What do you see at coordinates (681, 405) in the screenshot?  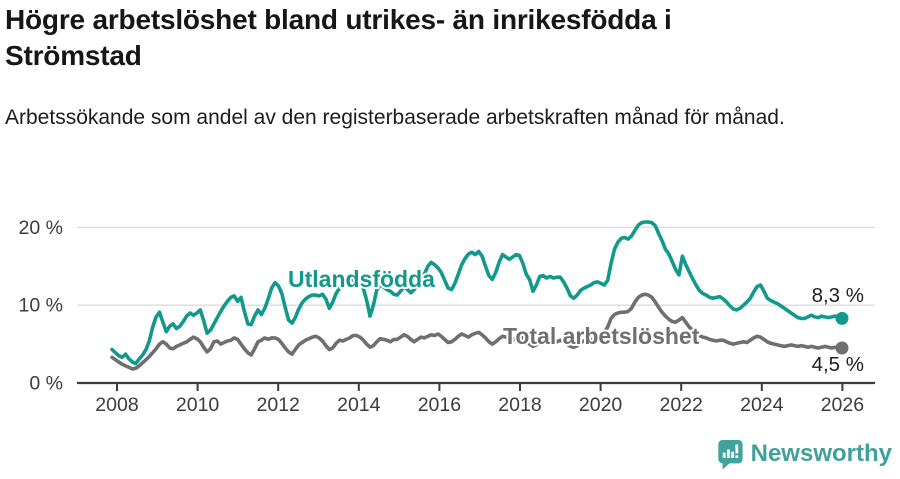 I see `x-tick-label-2022: 2022` at bounding box center [681, 405].